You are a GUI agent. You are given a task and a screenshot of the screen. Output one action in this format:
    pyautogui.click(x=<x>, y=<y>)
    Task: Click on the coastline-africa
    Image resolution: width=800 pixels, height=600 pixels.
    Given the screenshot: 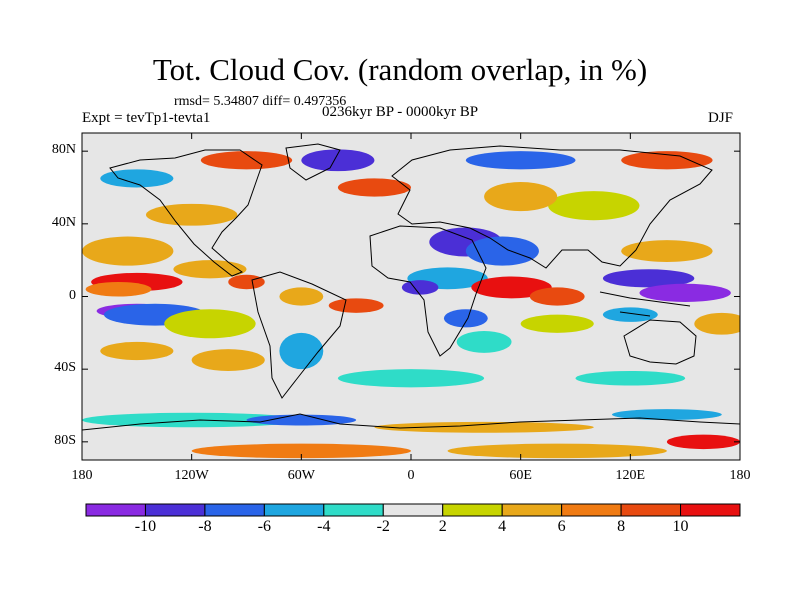 What is the action you would take?
    pyautogui.click(x=428, y=291)
    